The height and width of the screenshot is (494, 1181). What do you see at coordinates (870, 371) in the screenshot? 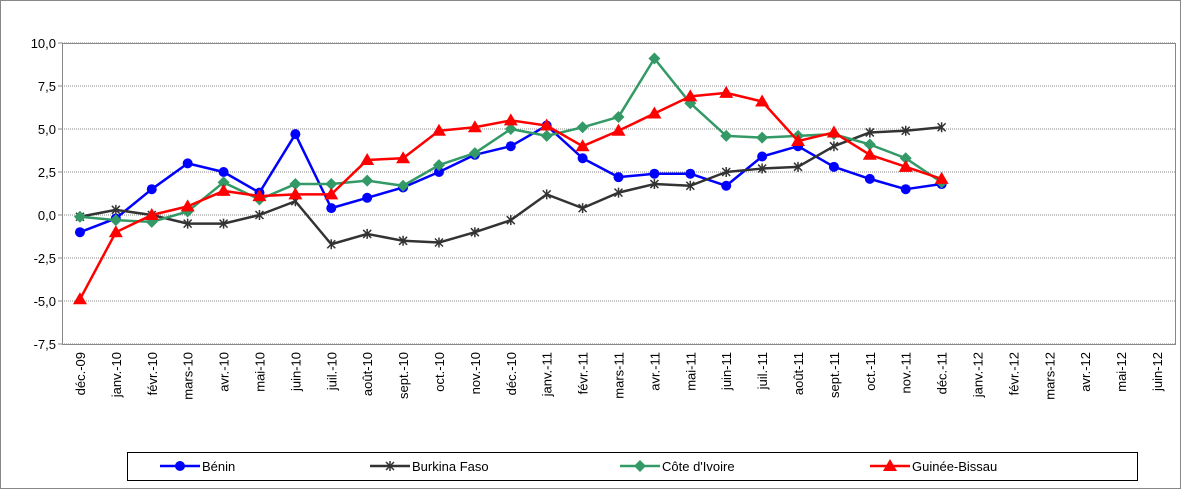
I see `x-tick-label: oct.-11` at bounding box center [870, 371].